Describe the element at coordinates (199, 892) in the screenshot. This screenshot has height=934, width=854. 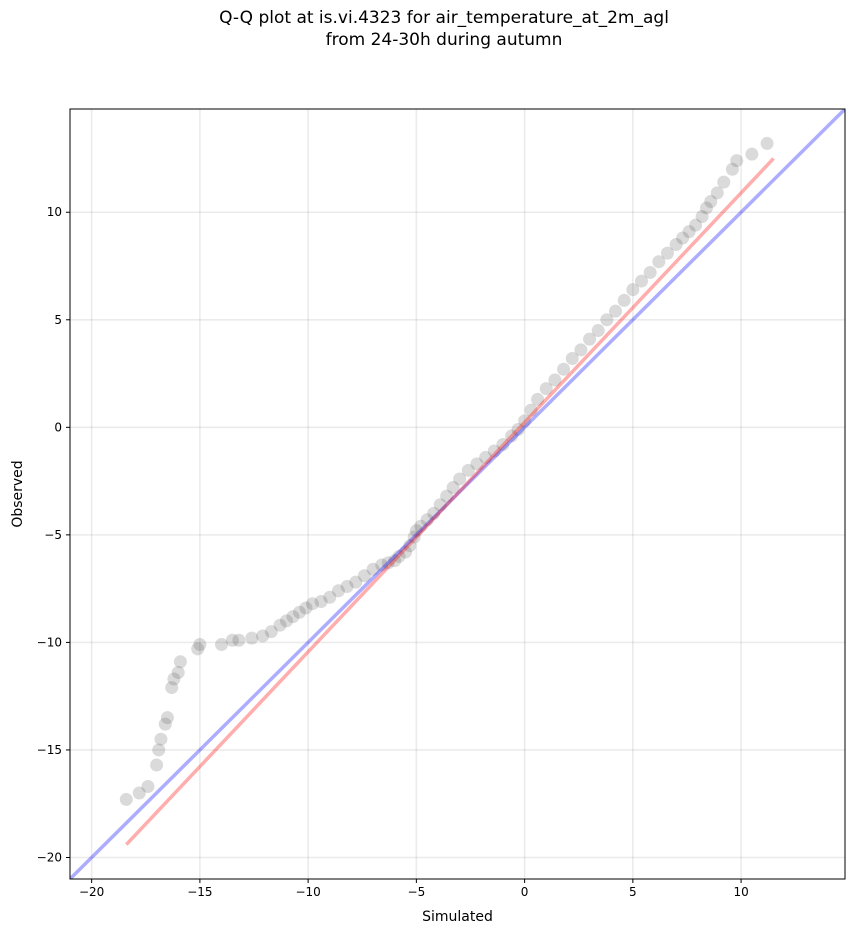
I see `x-tick-label: −15` at that location.